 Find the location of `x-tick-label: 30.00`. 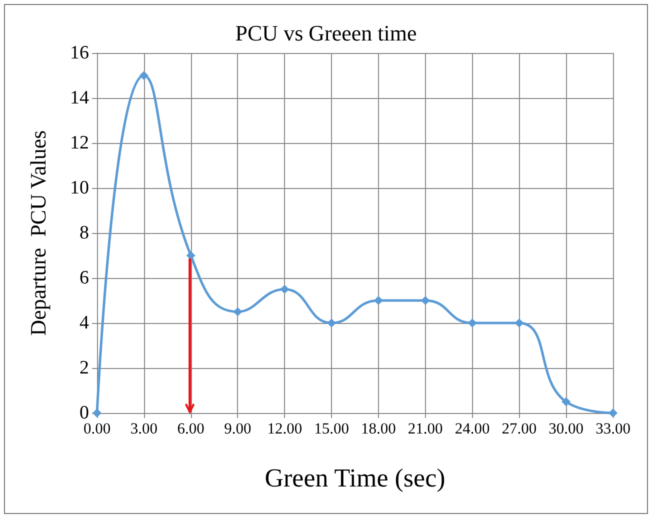

x-tick-label: 30.00 is located at coordinates (566, 429).